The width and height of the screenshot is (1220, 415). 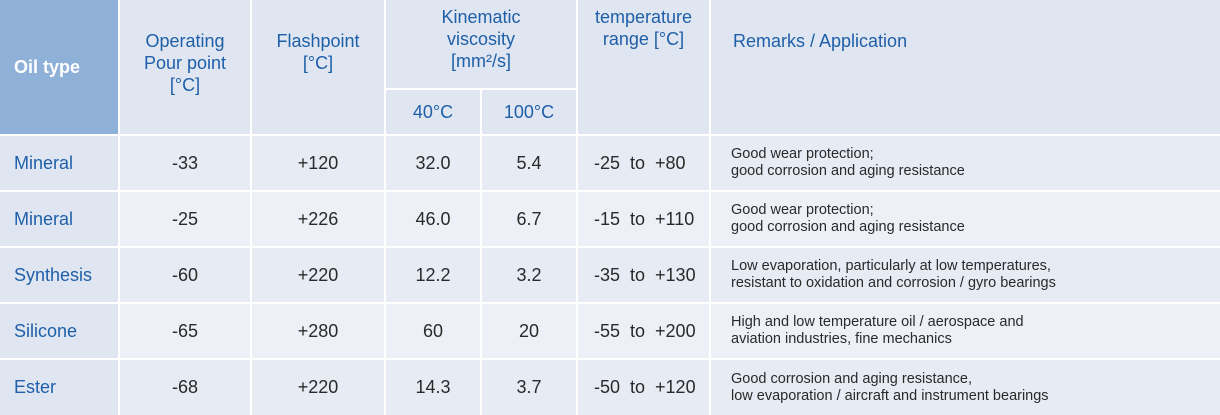 I want to click on header-pour-point: Operating Pour point [°C], so click(x=185, y=67).